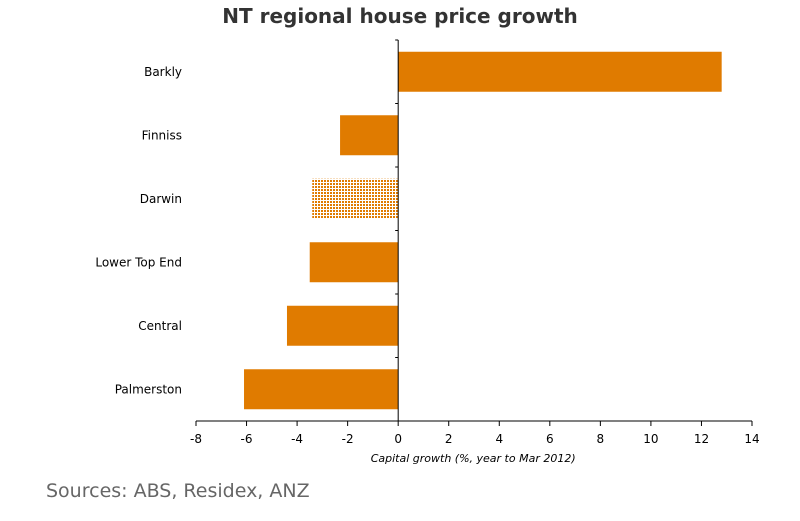 This screenshot has height=521, width=800. Describe the element at coordinates (369, 135) in the screenshot. I see `bar-finniss` at that location.